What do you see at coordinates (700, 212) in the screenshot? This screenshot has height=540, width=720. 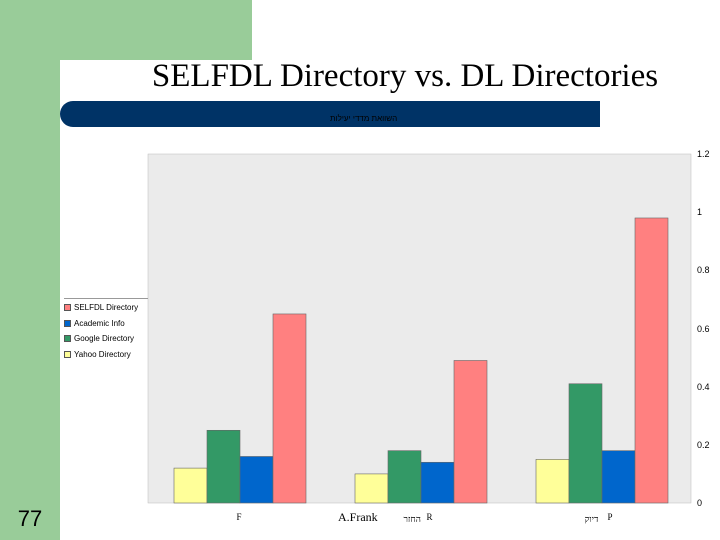 I see `y-tick-label: 1` at bounding box center [700, 212].